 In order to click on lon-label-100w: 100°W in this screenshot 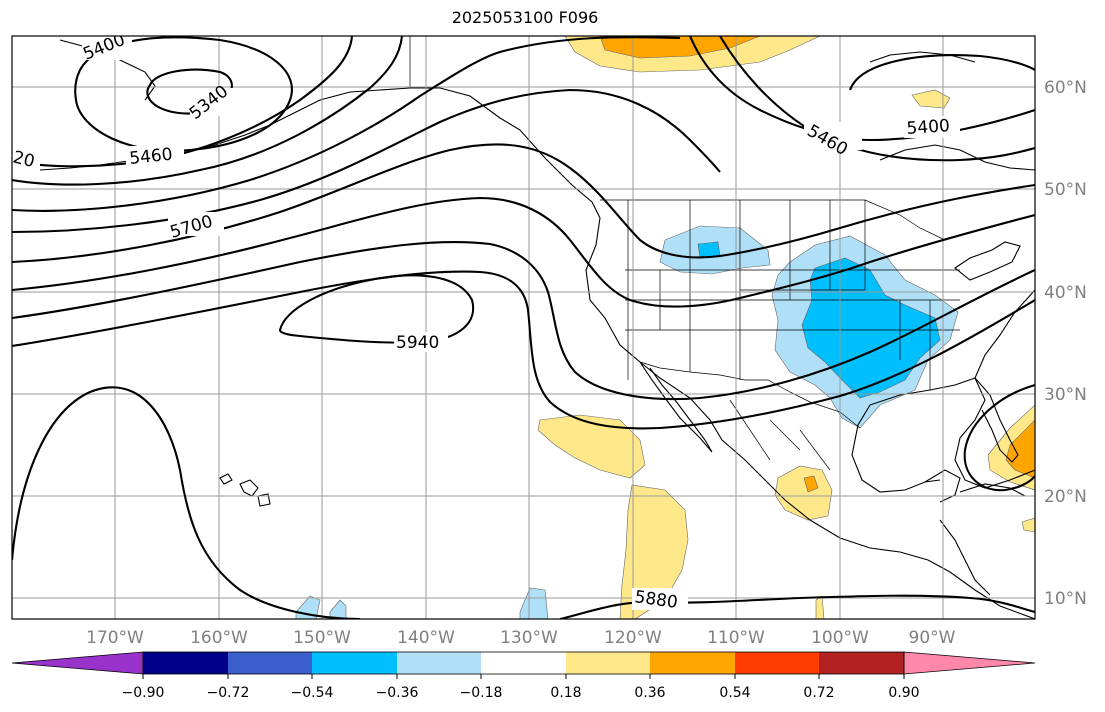, I will do `click(840, 638)`.